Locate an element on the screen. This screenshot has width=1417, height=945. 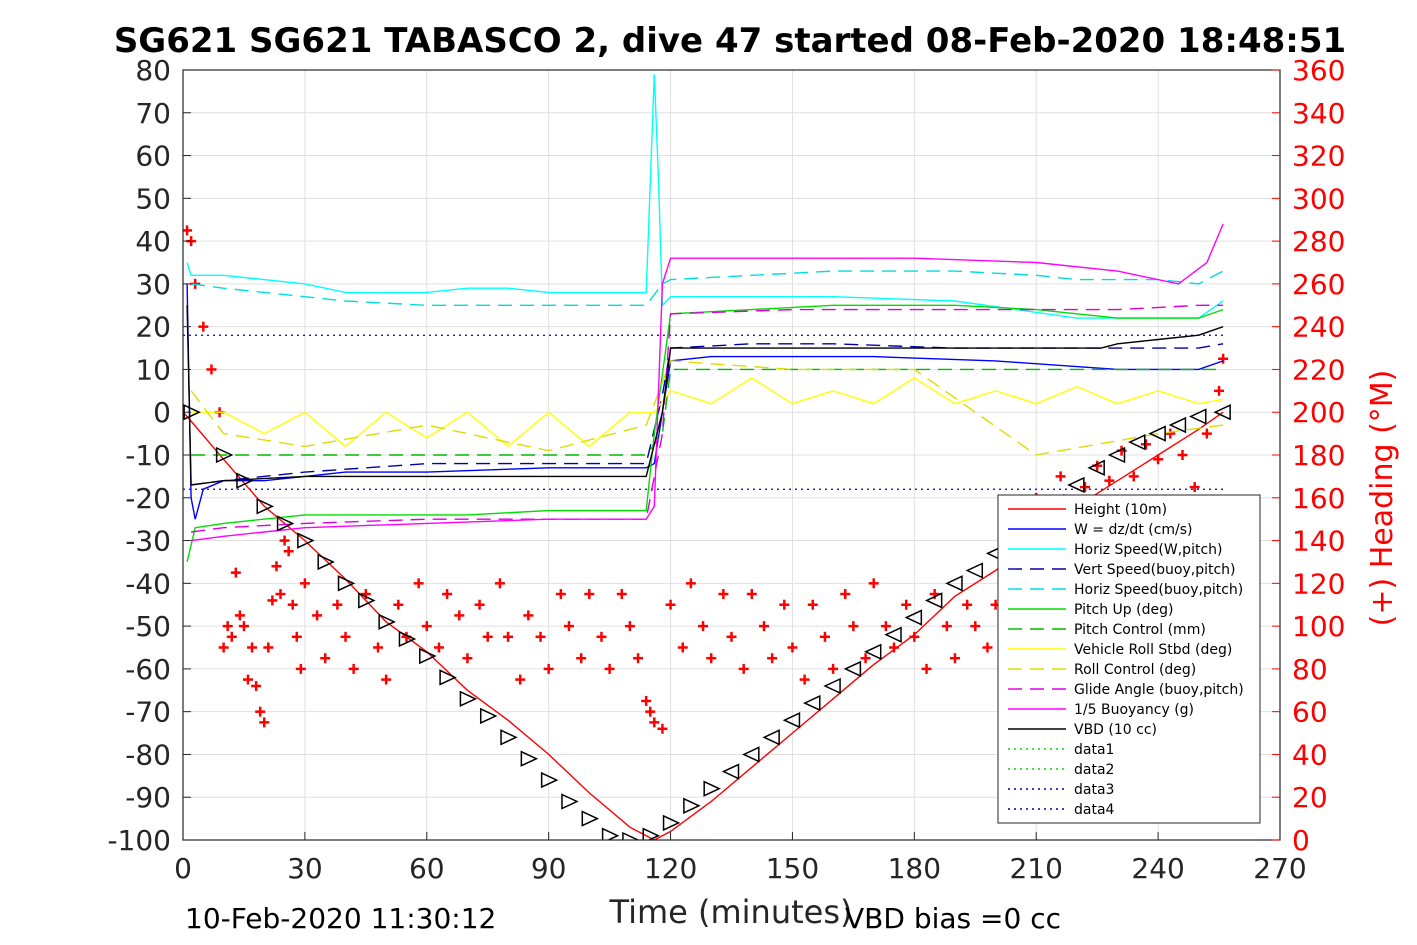
x-tick-label: 150 is located at coordinates (792, 868).